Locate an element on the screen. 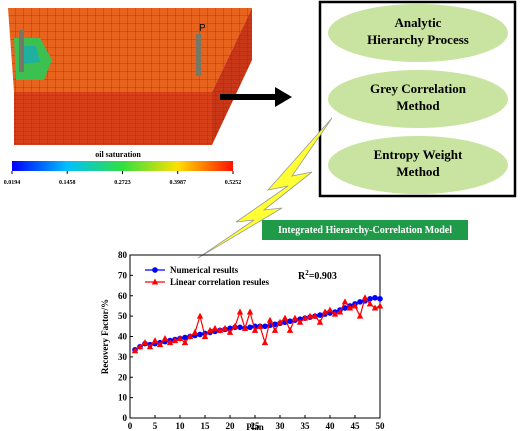 This screenshot has width=520, height=431. y-tick-label: 40 is located at coordinates (123, 337).